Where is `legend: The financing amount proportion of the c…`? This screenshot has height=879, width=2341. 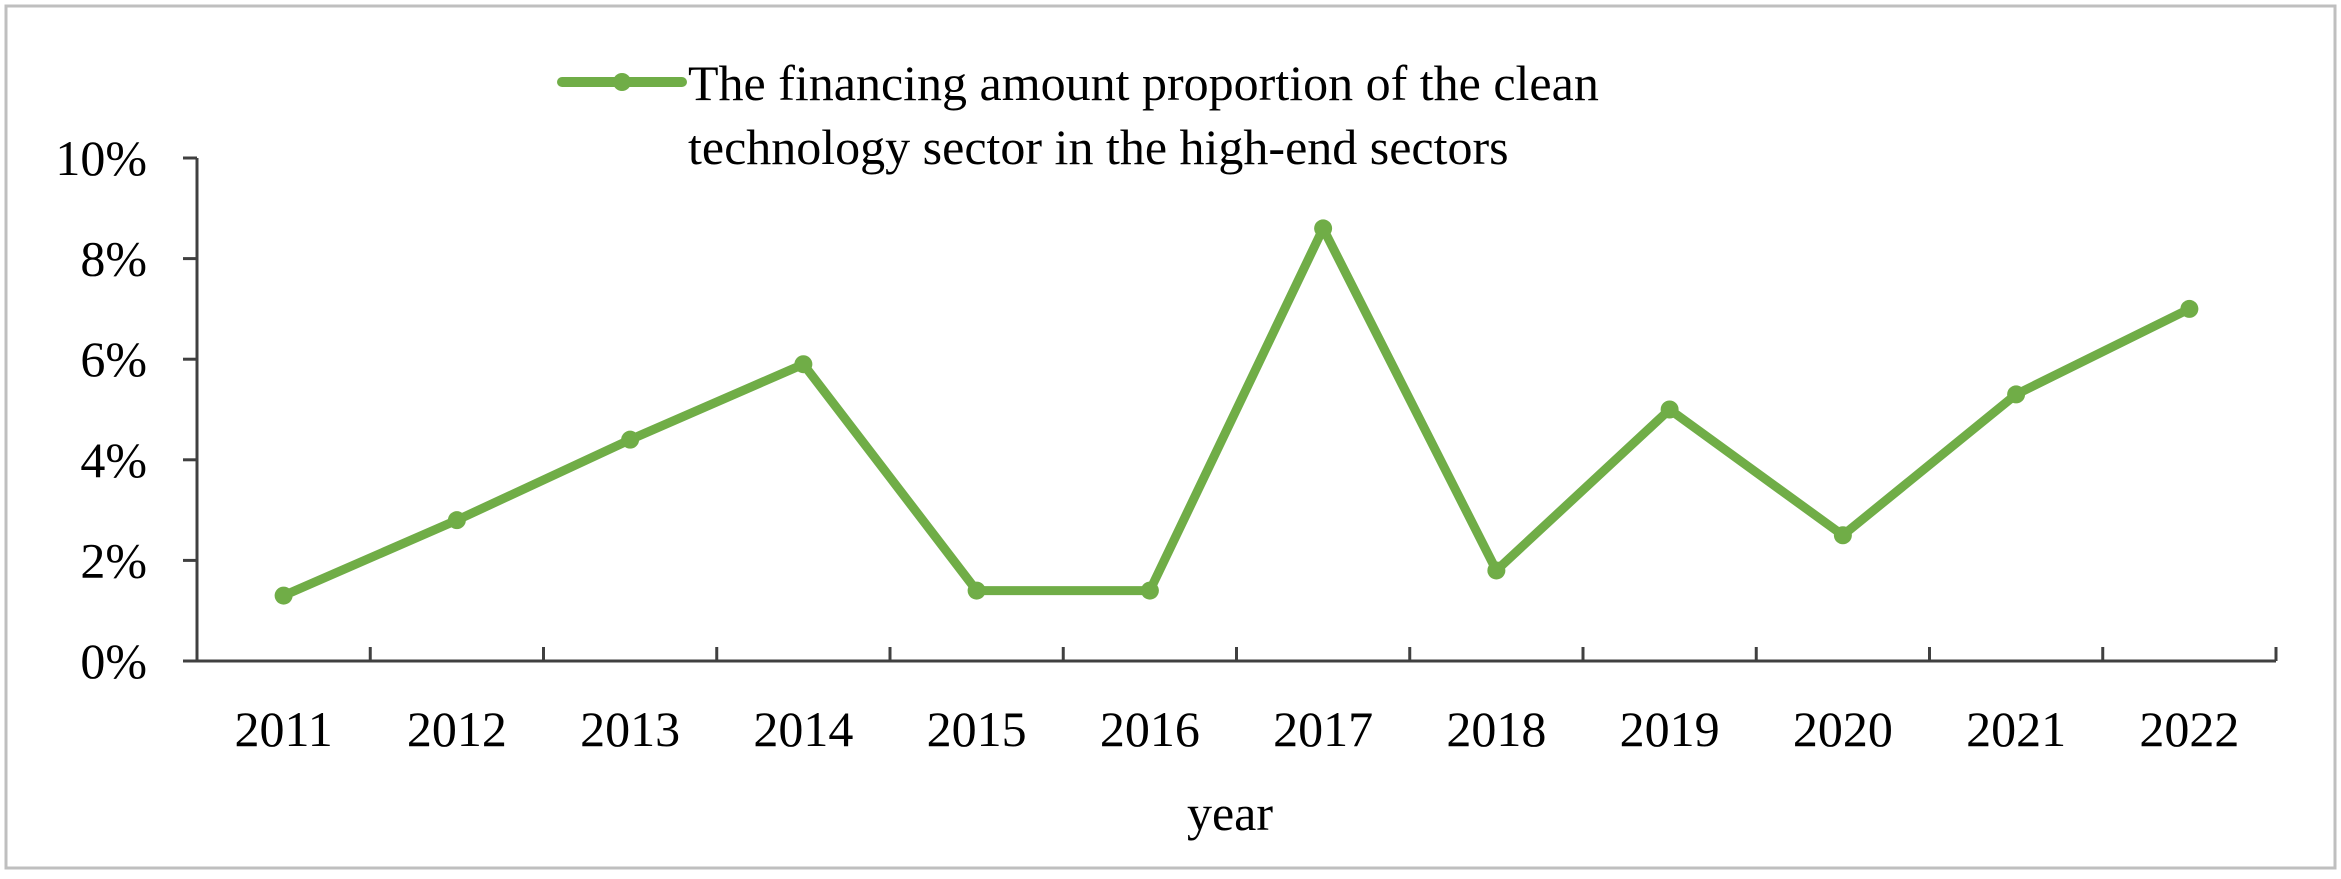
legend: The financing amount proportion of the c… is located at coordinates (1078, 115).